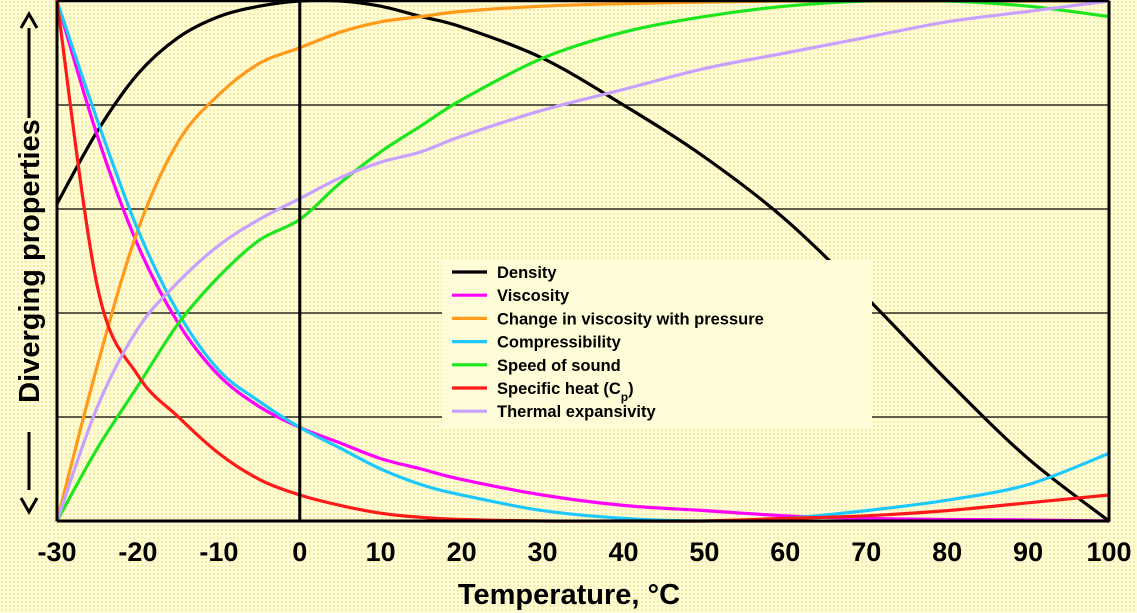 This screenshot has width=1137, height=613. I want to click on legend-background, so click(657, 344).